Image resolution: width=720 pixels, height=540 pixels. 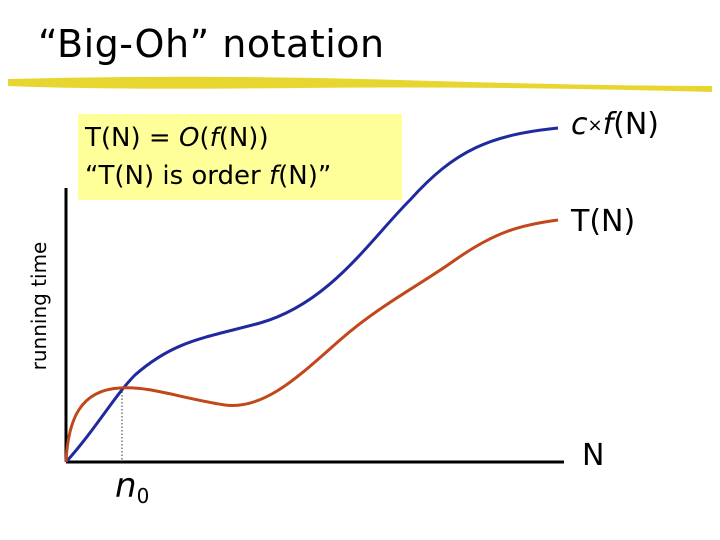 I want to click on x-axis-label: N, so click(x=593, y=455).